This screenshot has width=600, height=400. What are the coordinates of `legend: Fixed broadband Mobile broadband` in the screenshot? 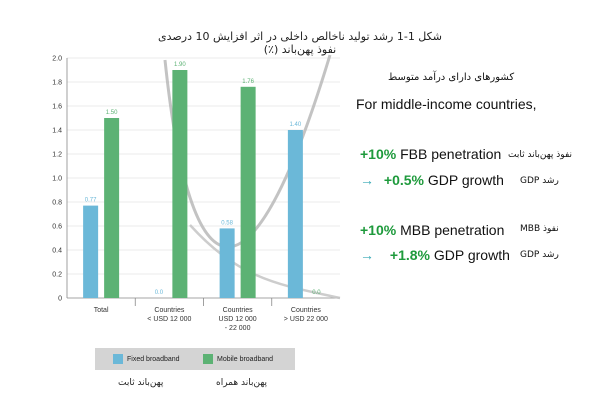 It's located at (195, 359).